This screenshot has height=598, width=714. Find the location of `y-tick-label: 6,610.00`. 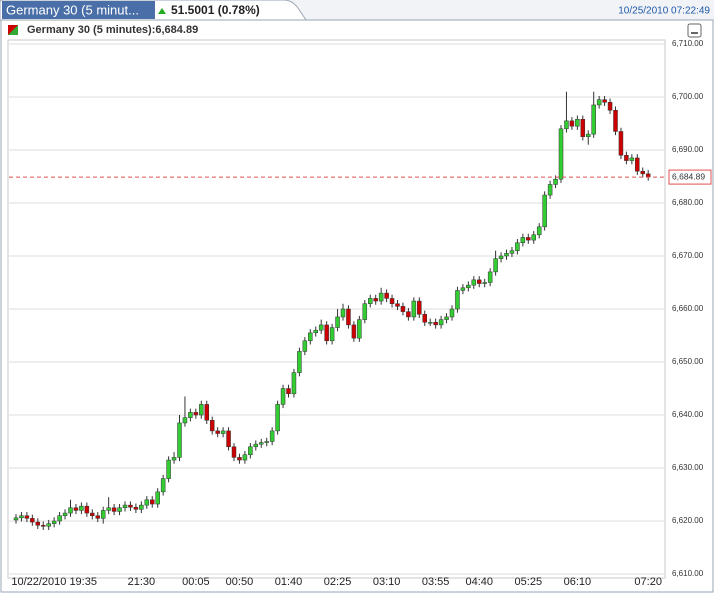

y-tick-label: 6,610.00 is located at coordinates (688, 573).